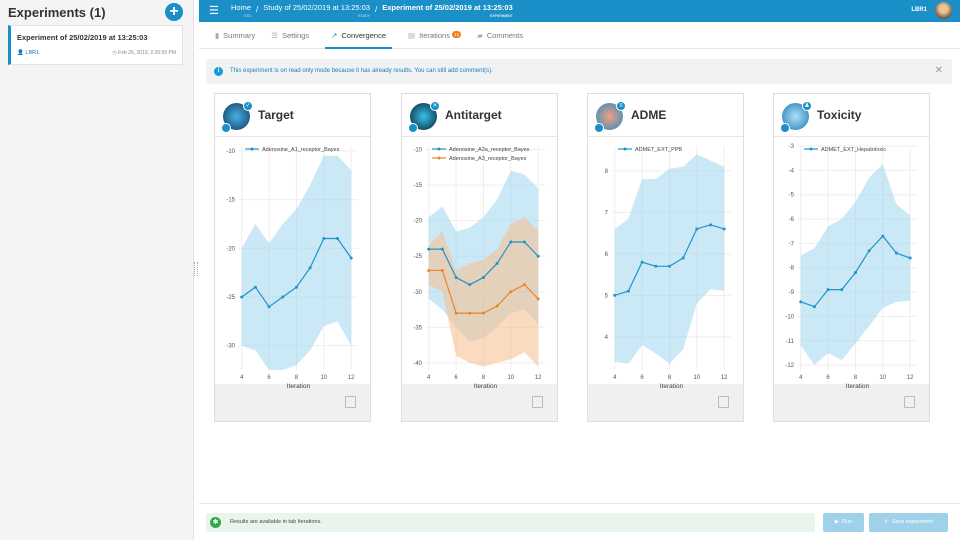  Describe the element at coordinates (241, 10) in the screenshot. I see `breadcrumb-home: Home GTD` at that location.